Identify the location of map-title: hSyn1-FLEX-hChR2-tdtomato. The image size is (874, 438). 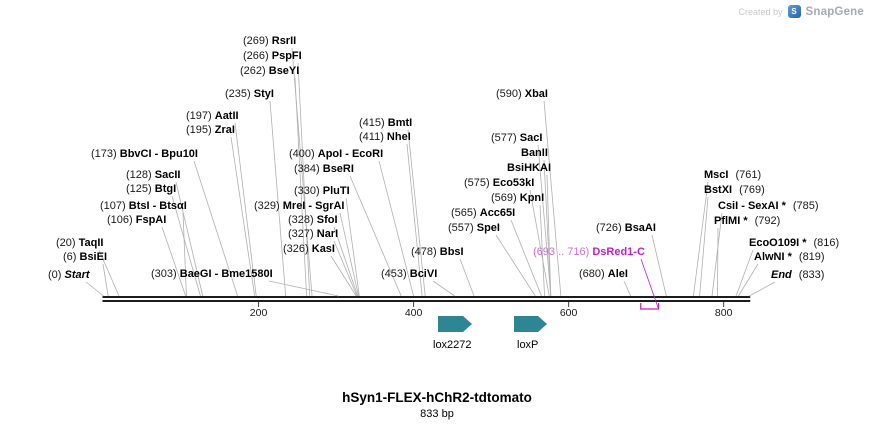
(437, 397).